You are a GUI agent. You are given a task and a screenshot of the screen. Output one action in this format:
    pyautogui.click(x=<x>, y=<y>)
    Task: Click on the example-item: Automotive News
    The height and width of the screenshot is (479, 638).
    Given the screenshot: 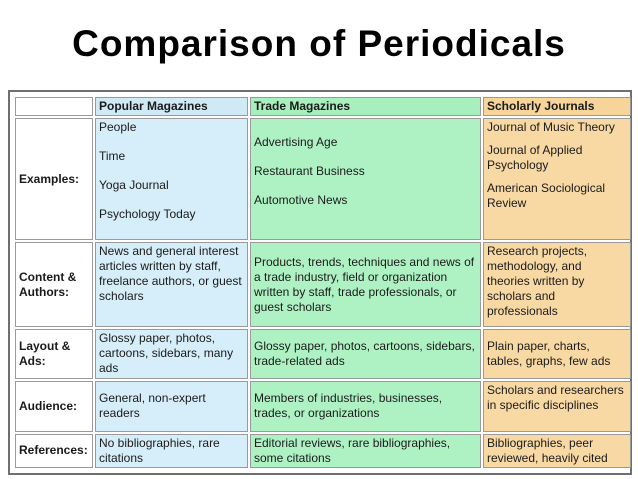 What is the action you would take?
    pyautogui.click(x=301, y=200)
    